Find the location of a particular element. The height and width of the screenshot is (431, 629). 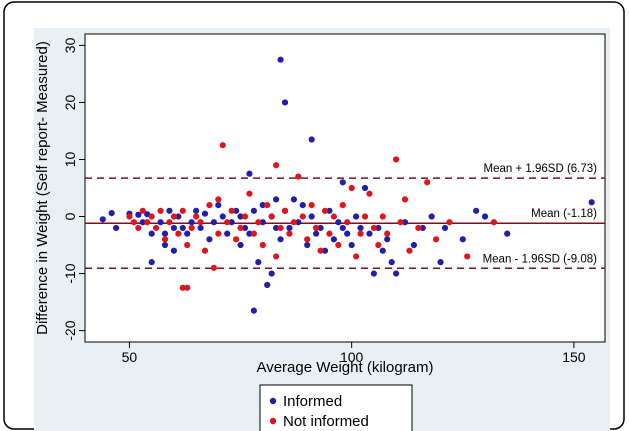

x-axis-label: Average Weight (kilogram) is located at coordinates (344, 367).